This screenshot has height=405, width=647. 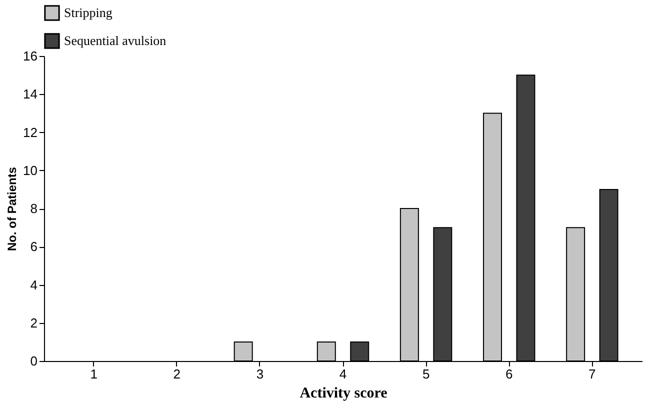 What do you see at coordinates (12, 209) in the screenshot?
I see `y-axis-title: No. of Patients` at bounding box center [12, 209].